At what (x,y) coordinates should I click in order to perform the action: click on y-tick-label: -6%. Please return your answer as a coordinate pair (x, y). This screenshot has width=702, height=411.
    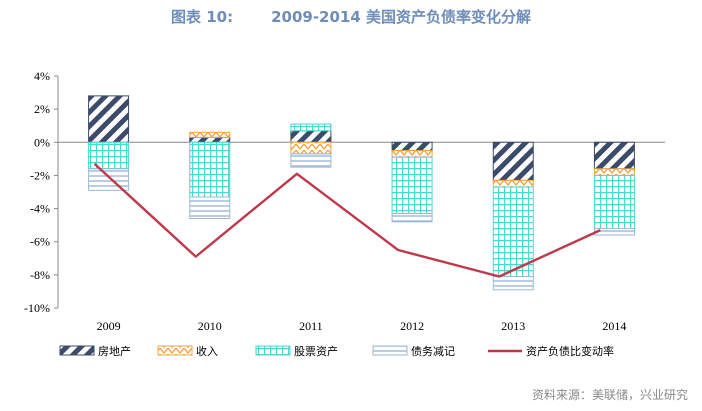
    Looking at the image, I should click on (40, 242).